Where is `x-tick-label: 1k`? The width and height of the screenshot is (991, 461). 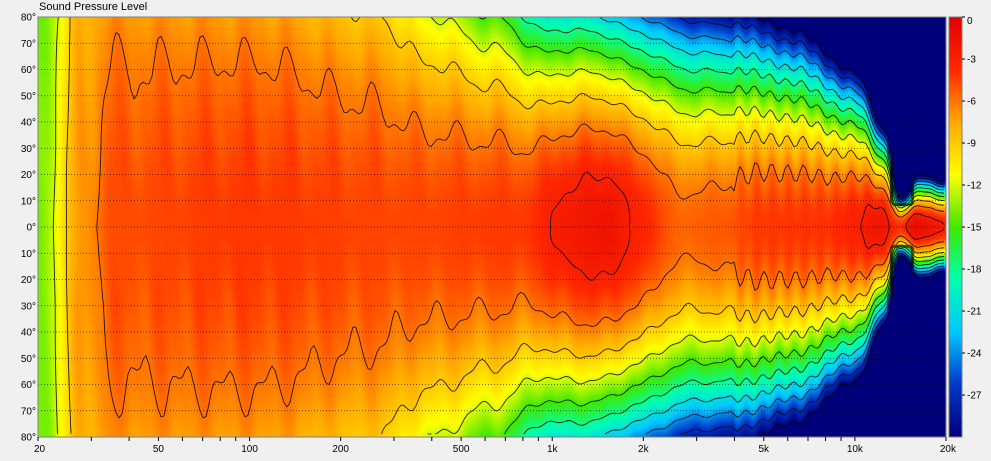 x-tick-label: 1k is located at coordinates (553, 449).